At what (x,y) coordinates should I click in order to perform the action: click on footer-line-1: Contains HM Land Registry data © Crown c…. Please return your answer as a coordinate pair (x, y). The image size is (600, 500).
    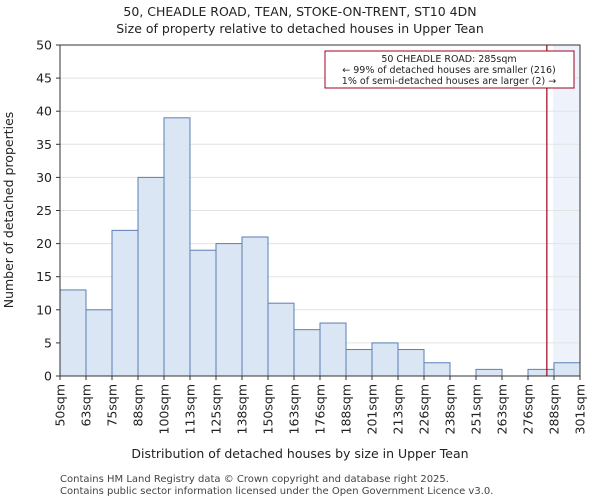
    Looking at the image, I should click on (254, 479).